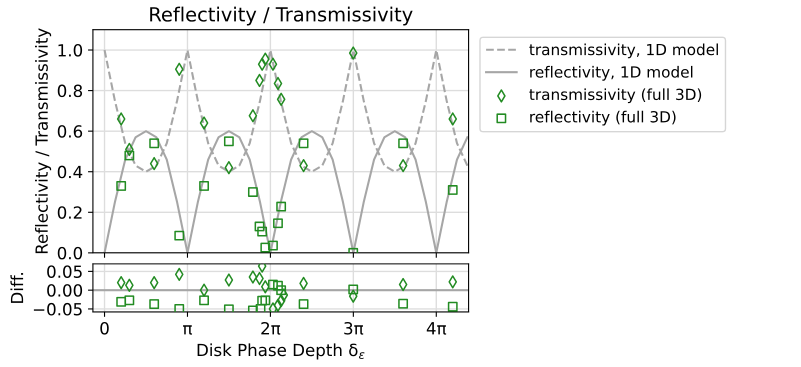  Describe the element at coordinates (623, 50) in the screenshot. I see `legend-label: transmissivity, 1D model` at that location.